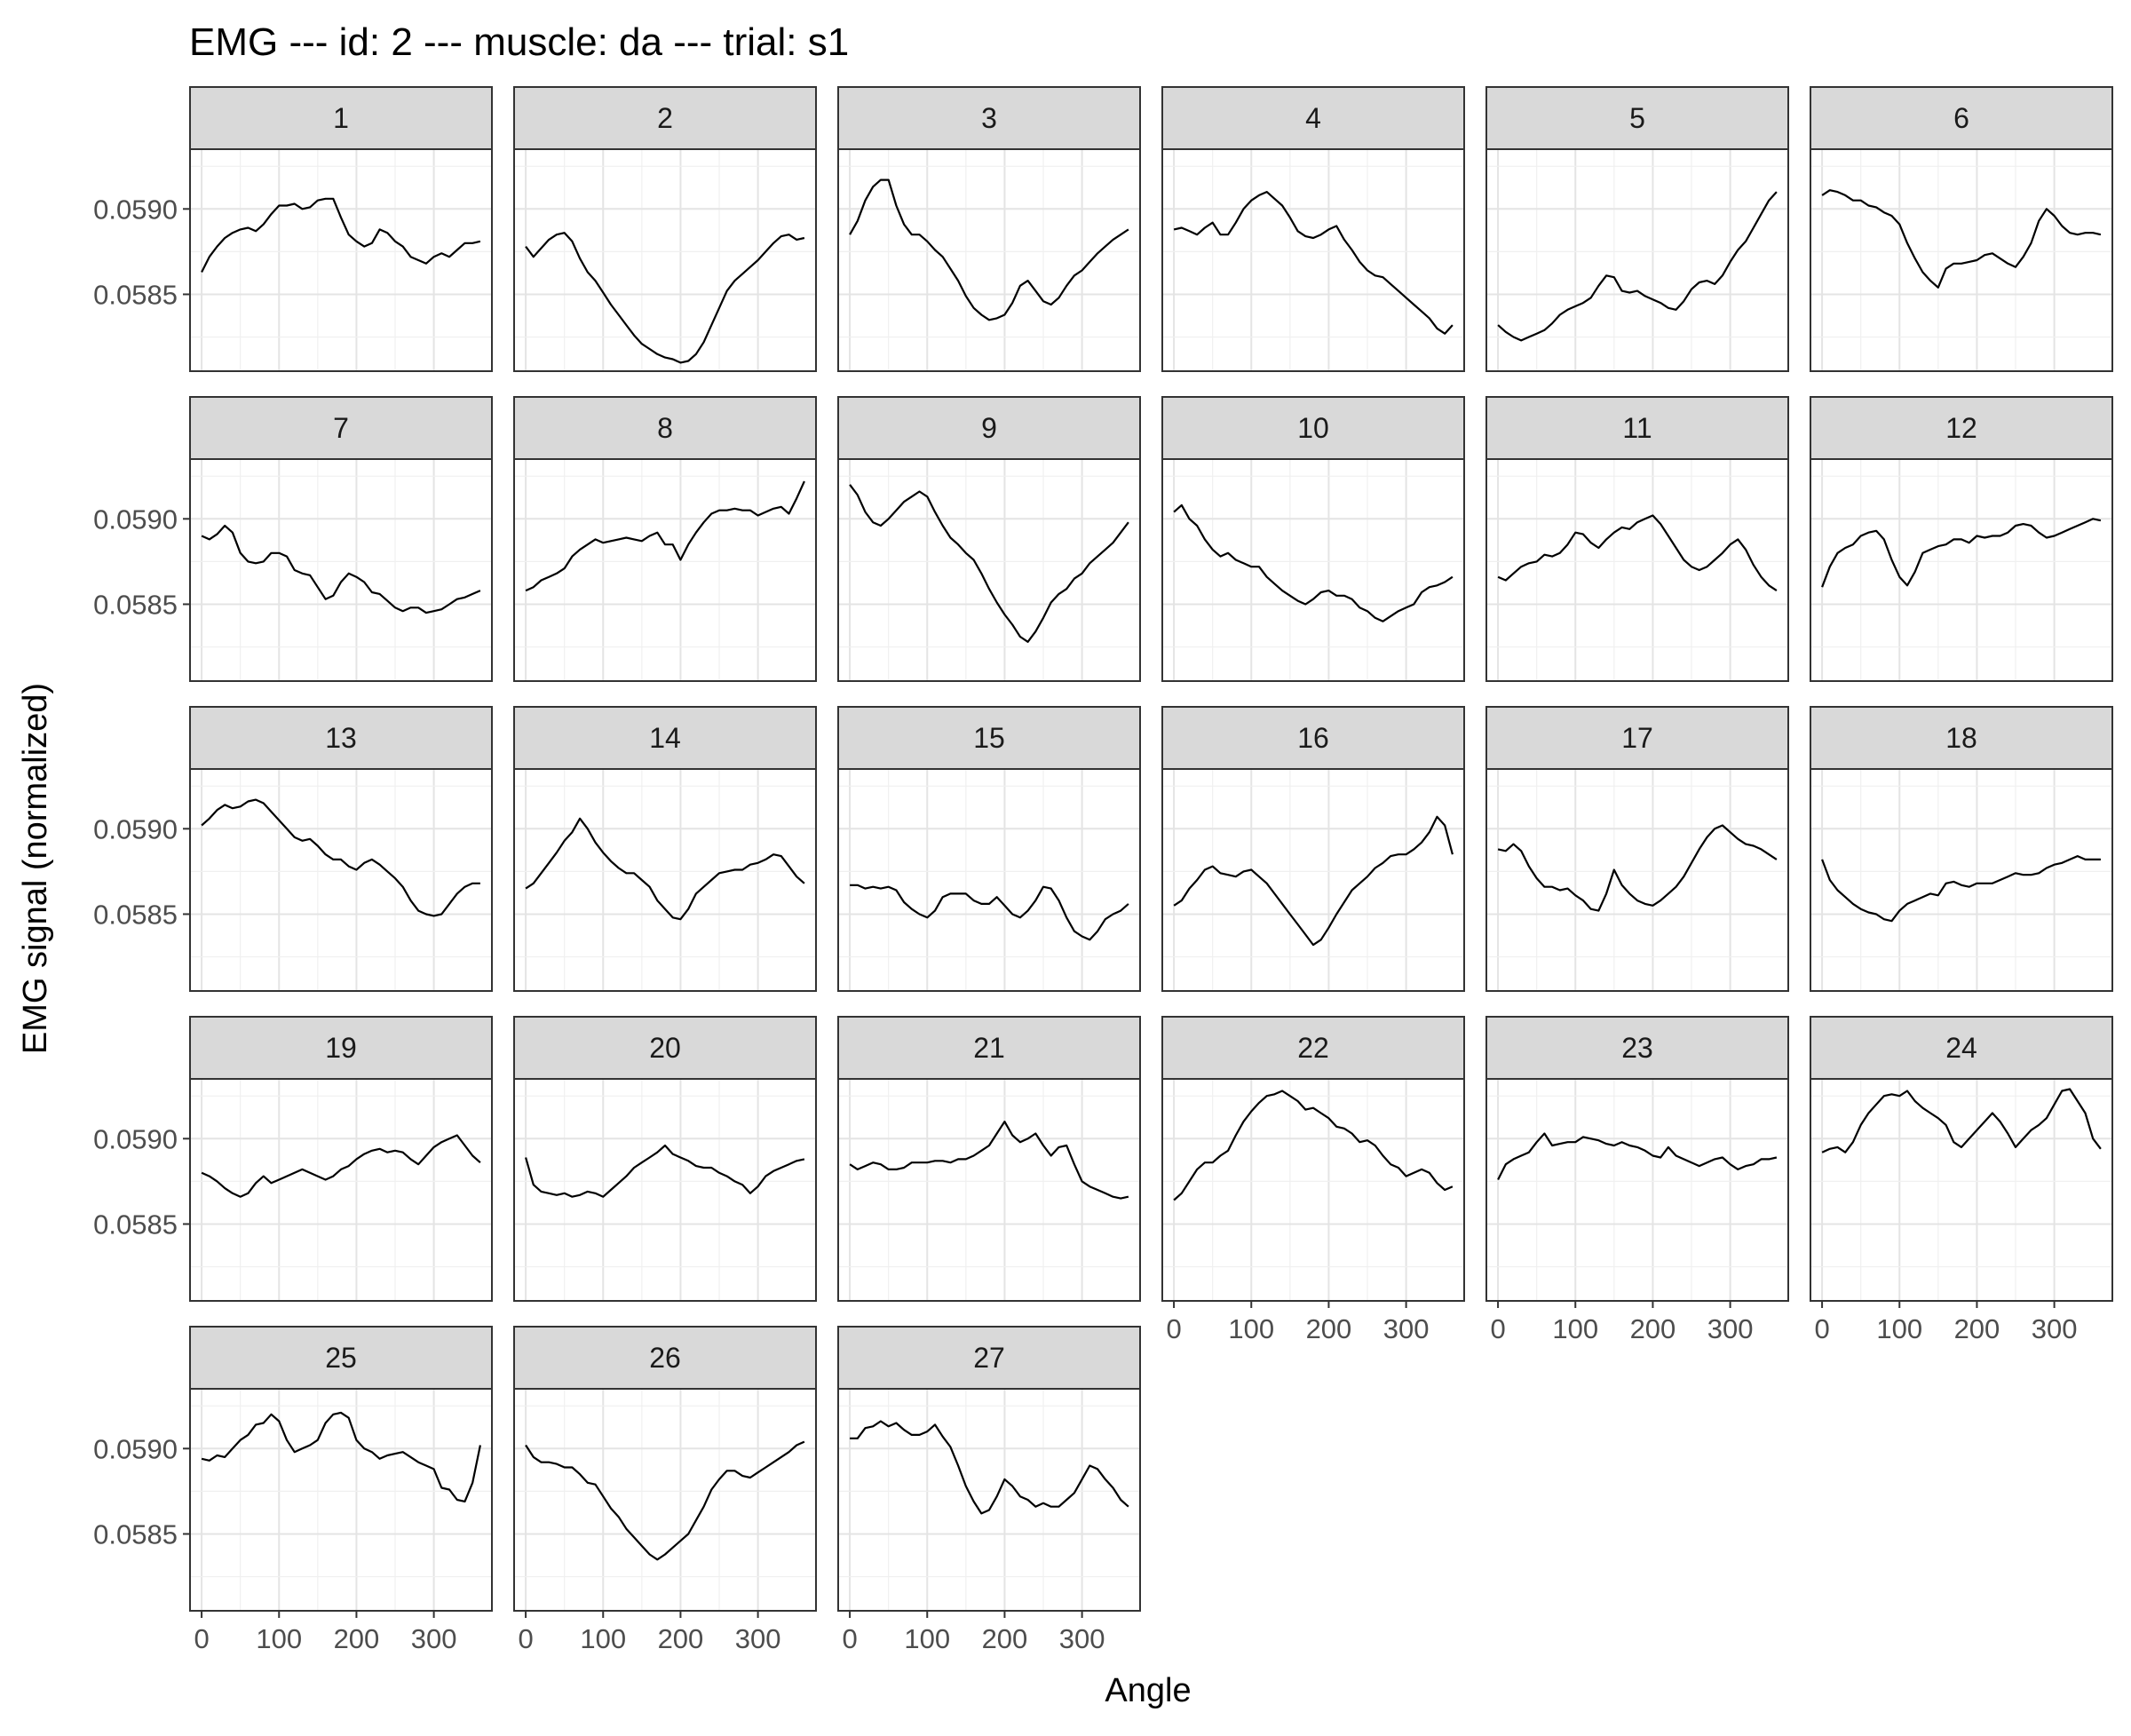  I want to click on facet-strip-label: 3, so click(989, 118).